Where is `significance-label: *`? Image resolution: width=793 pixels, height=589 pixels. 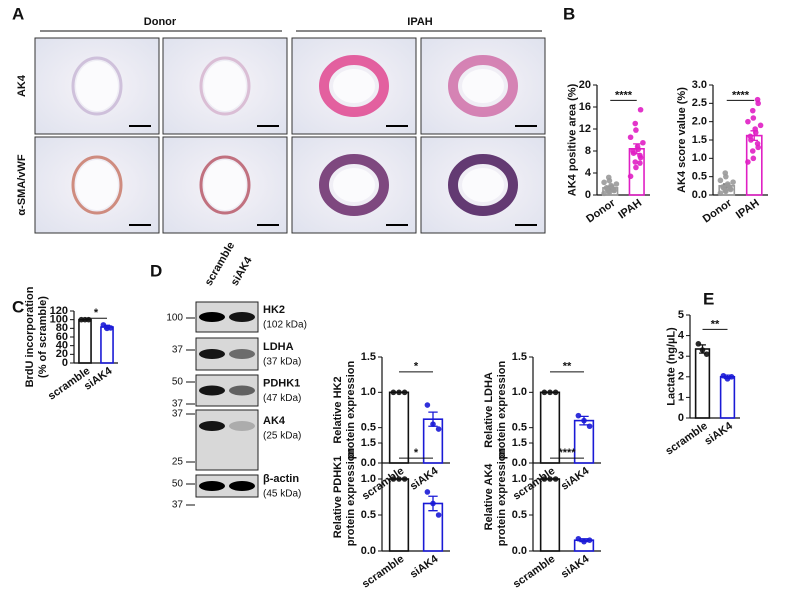
significance-label: * is located at coordinates (96, 313).